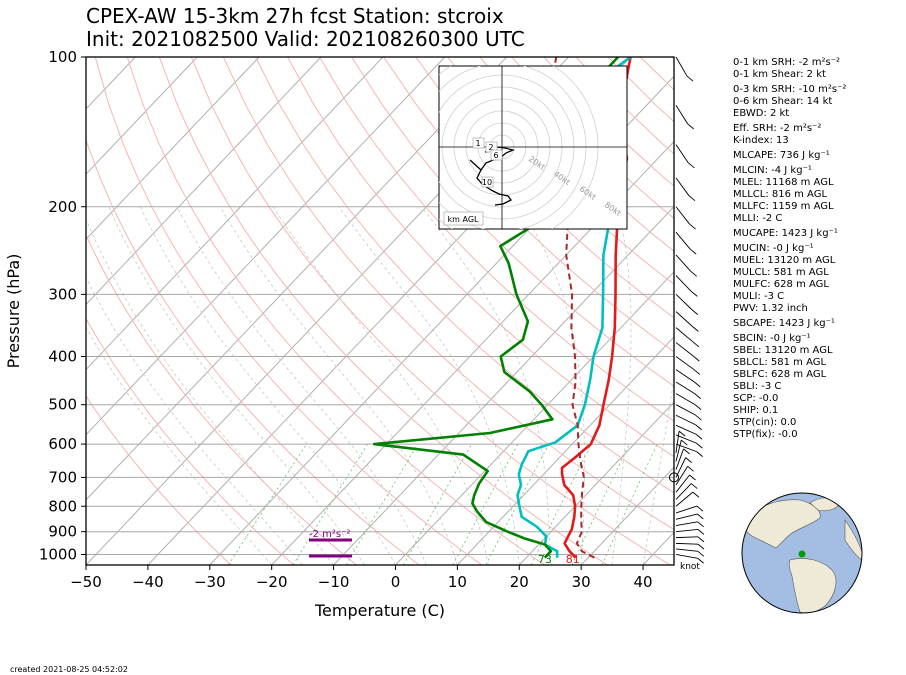 This screenshot has width=906, height=675. Describe the element at coordinates (62, 357) in the screenshot. I see `y-tick-label: 400` at that location.